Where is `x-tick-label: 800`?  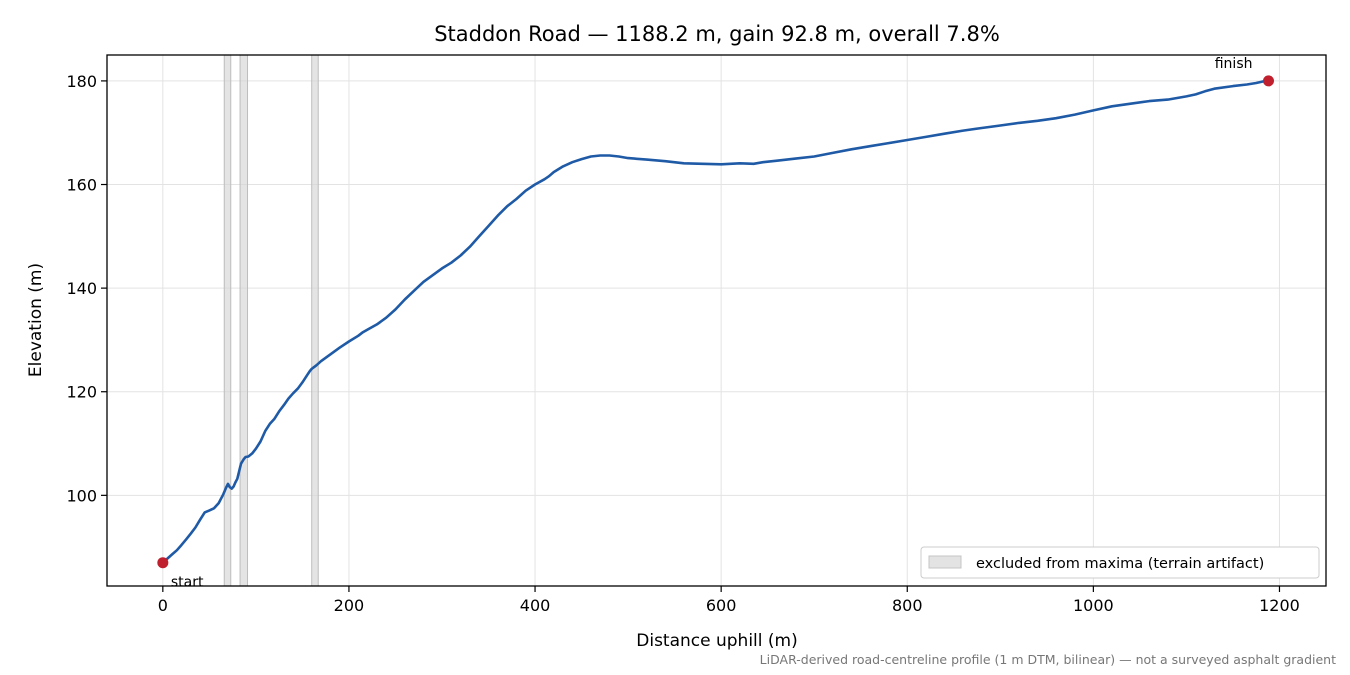
x-tick-label: 800 is located at coordinates (907, 605).